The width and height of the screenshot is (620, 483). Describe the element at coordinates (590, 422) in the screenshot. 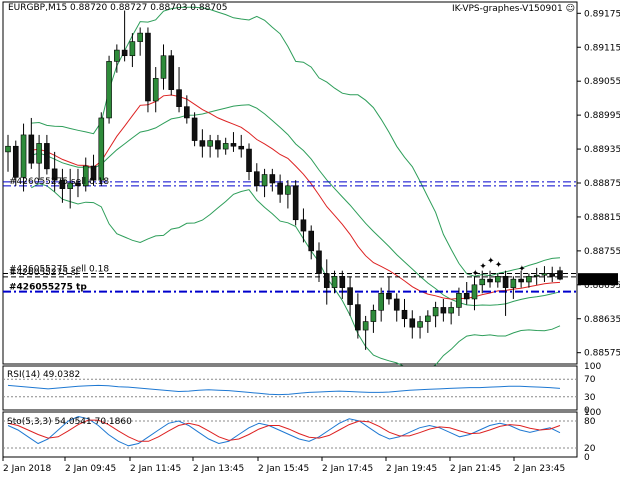

I see `stoch-tick-label: 80` at that location.